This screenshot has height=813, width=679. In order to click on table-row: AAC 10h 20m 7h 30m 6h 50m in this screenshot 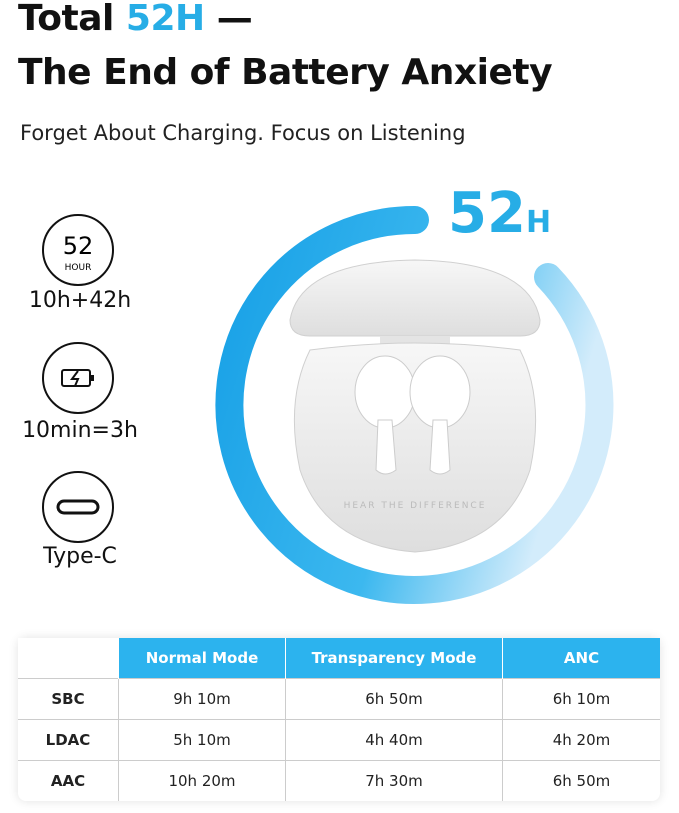, I will do `click(339, 780)`.